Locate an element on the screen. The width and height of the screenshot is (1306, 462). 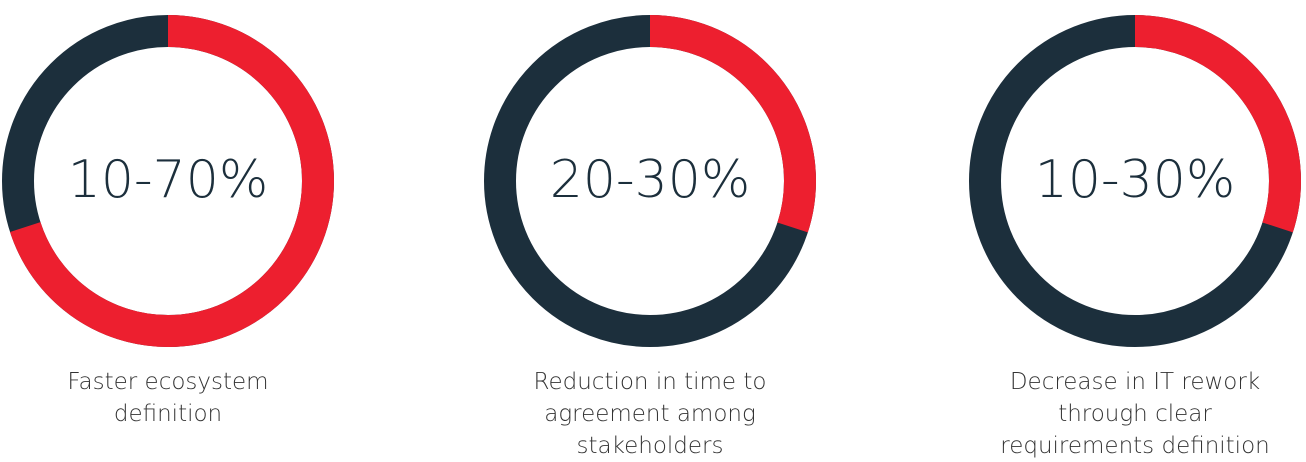
value-label: 10-70% is located at coordinates (168, 180).